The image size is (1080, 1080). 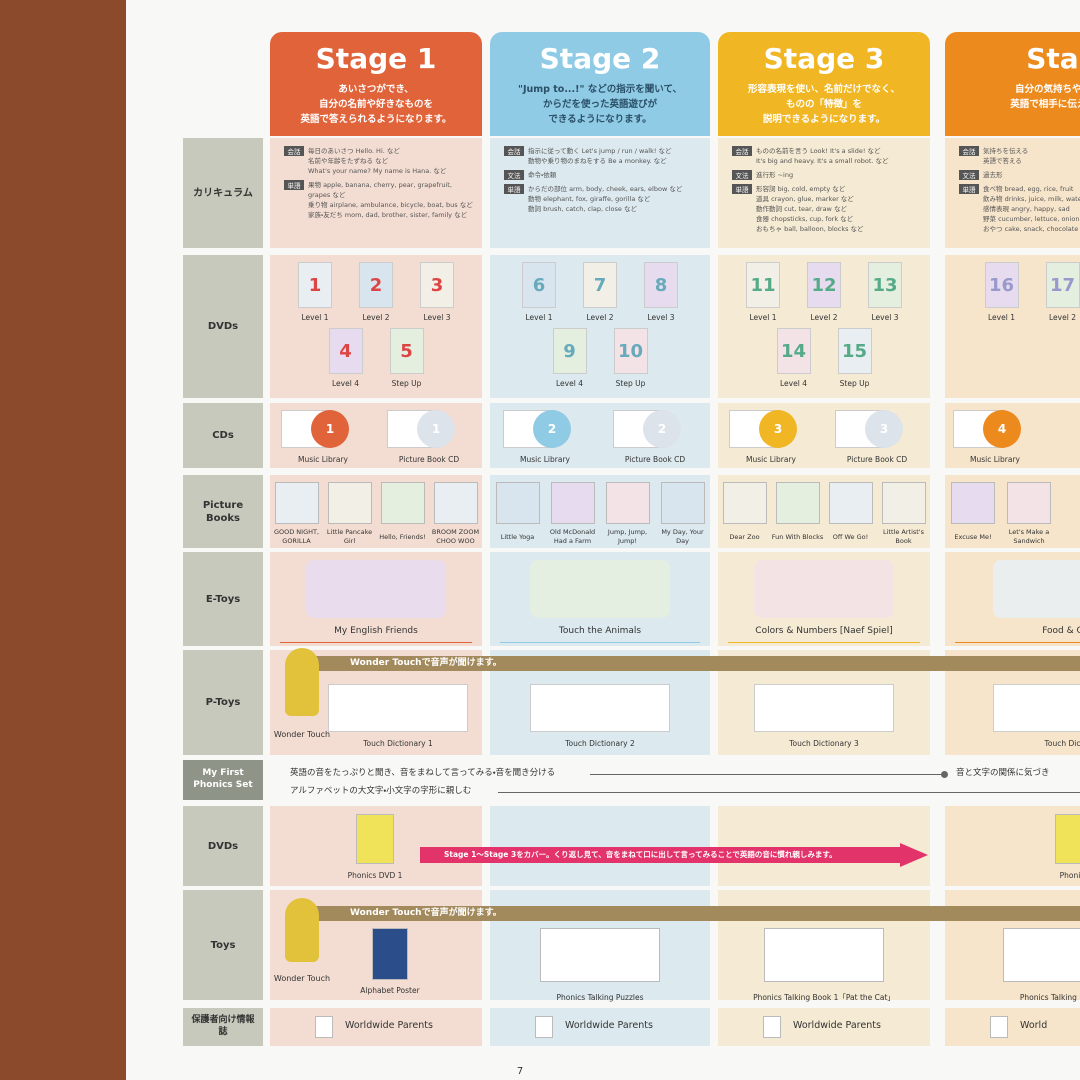 What do you see at coordinates (348, 161) in the screenshot?
I see `curriculum-text: 名前や年齢をたずねる など` at bounding box center [348, 161].